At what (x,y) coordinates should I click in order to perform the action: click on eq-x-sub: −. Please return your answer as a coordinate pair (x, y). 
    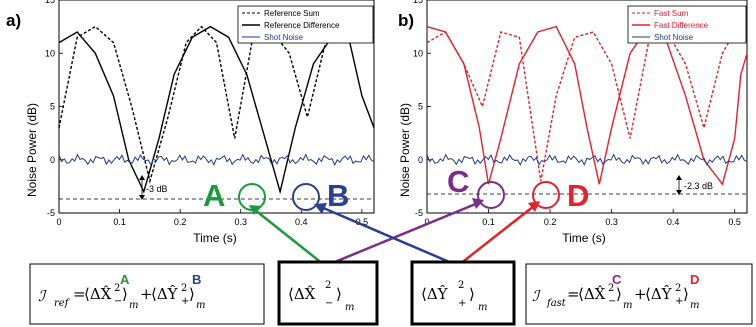
    Looking at the image, I should click on (329, 303).